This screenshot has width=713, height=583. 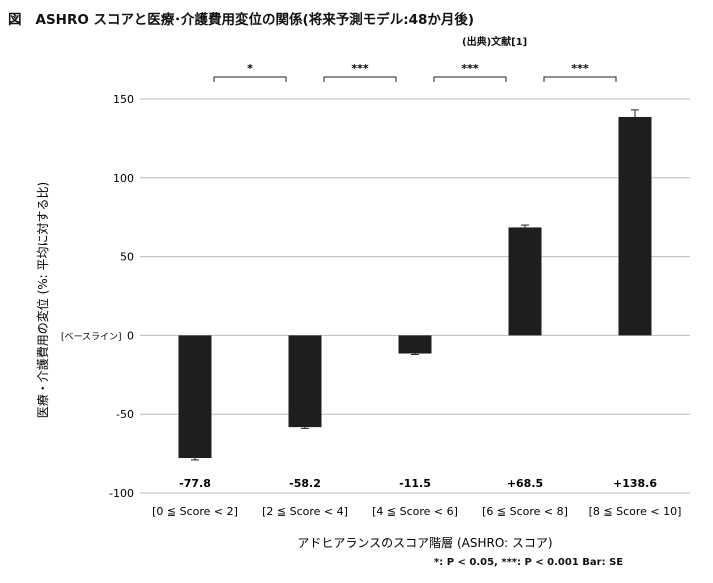 I want to click on y-tick-label: 50, so click(x=127, y=257).